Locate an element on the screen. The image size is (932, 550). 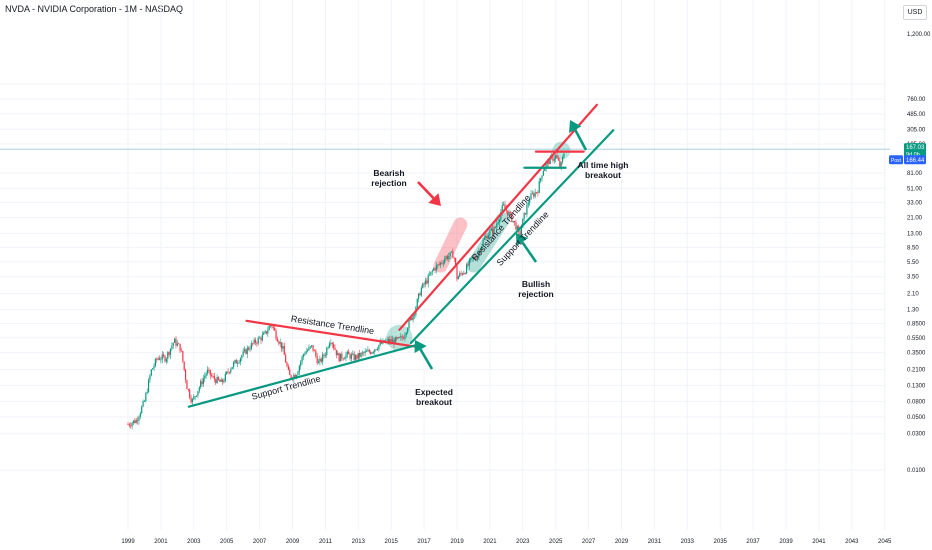
y-tick-label: 1,200.00 is located at coordinates (919, 35).